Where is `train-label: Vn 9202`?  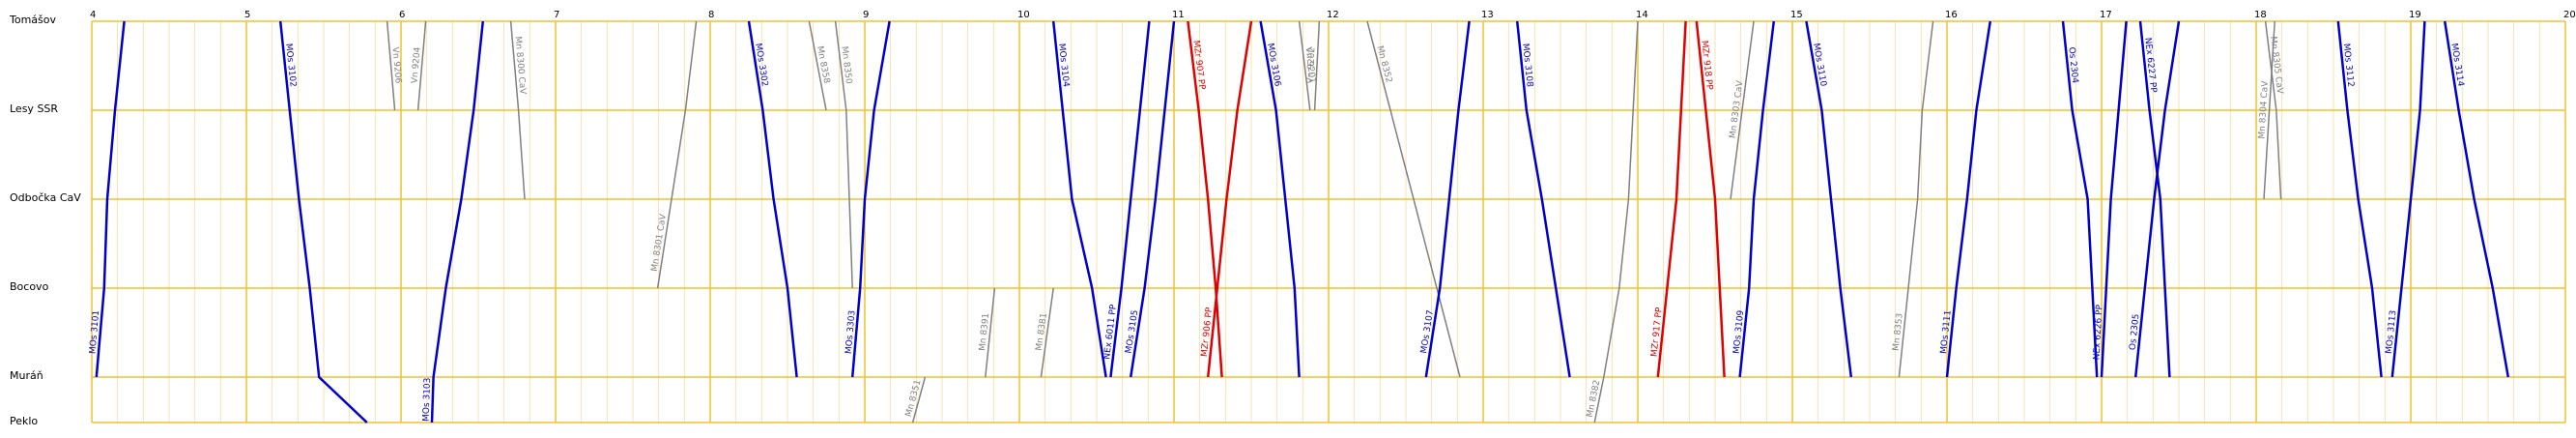
train-label: Vn 9202 is located at coordinates (1312, 65).